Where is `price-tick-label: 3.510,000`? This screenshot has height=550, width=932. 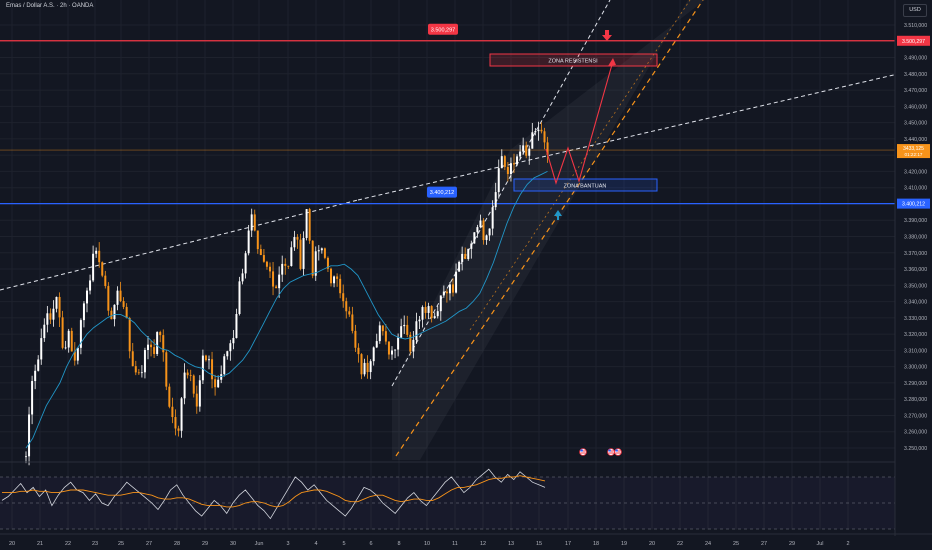 price-tick-label: 3.510,000 is located at coordinates (915, 26).